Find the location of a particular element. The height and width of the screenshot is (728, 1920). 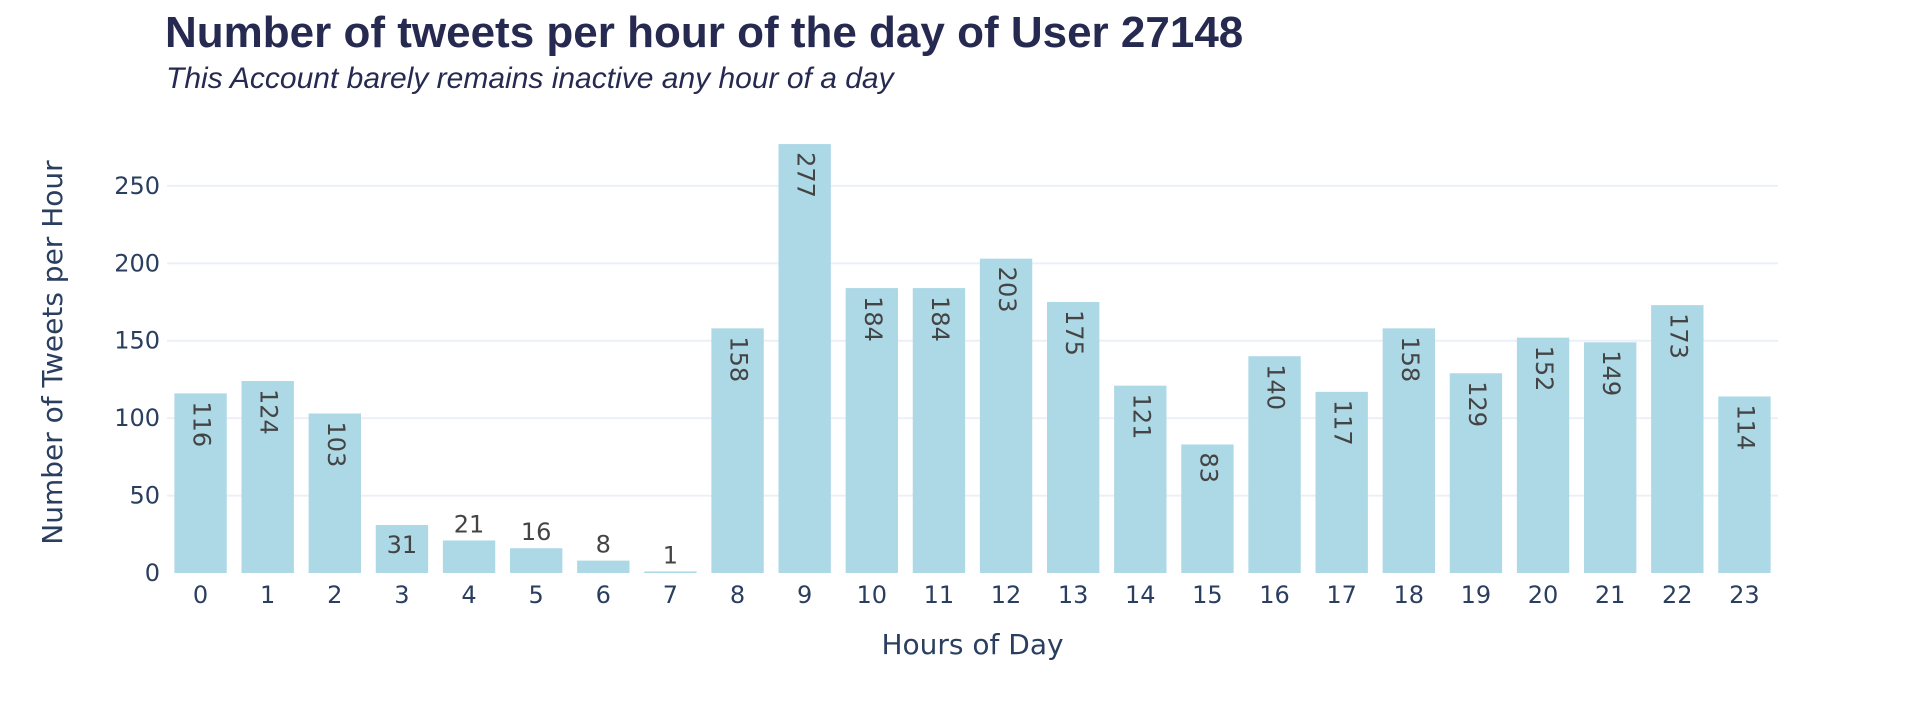

x-tick-label: 16 is located at coordinates (1274, 595).